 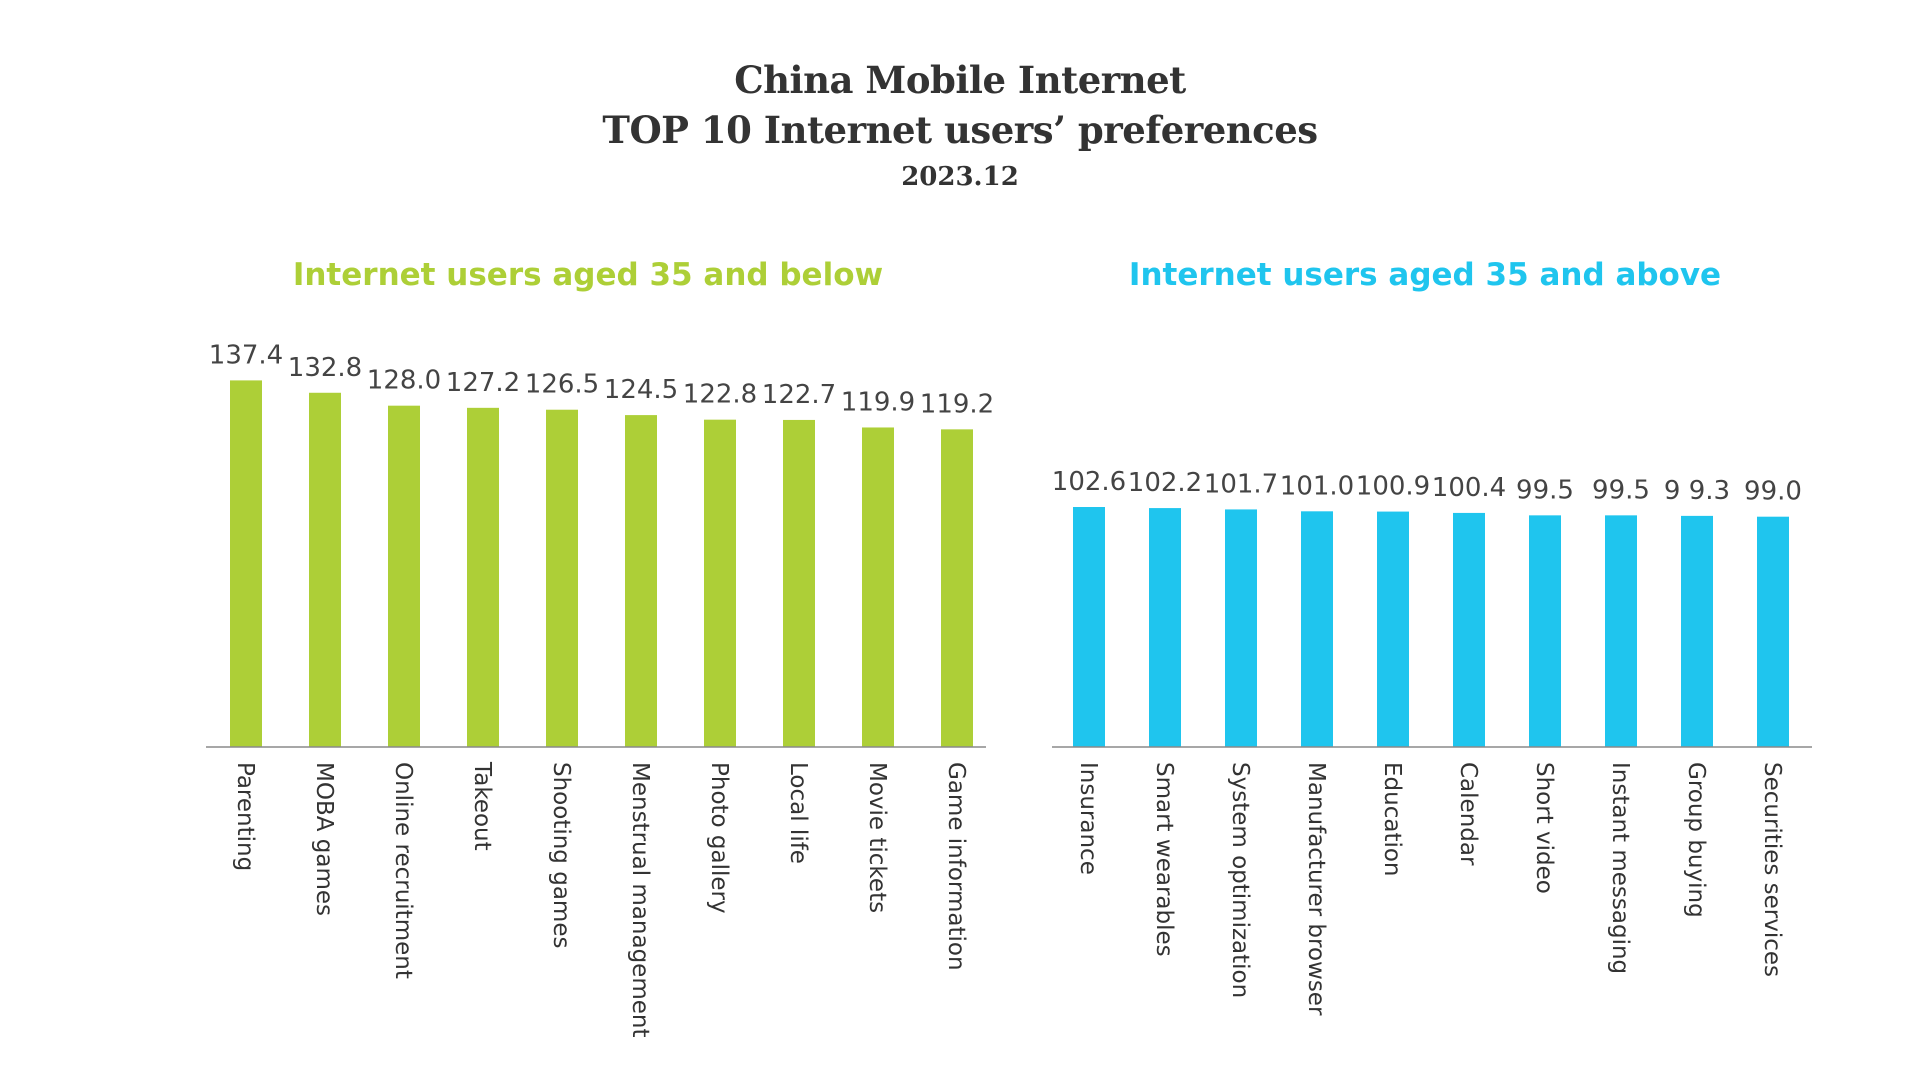 What do you see at coordinates (799, 395) in the screenshot?
I see `data-label: 122.7` at bounding box center [799, 395].